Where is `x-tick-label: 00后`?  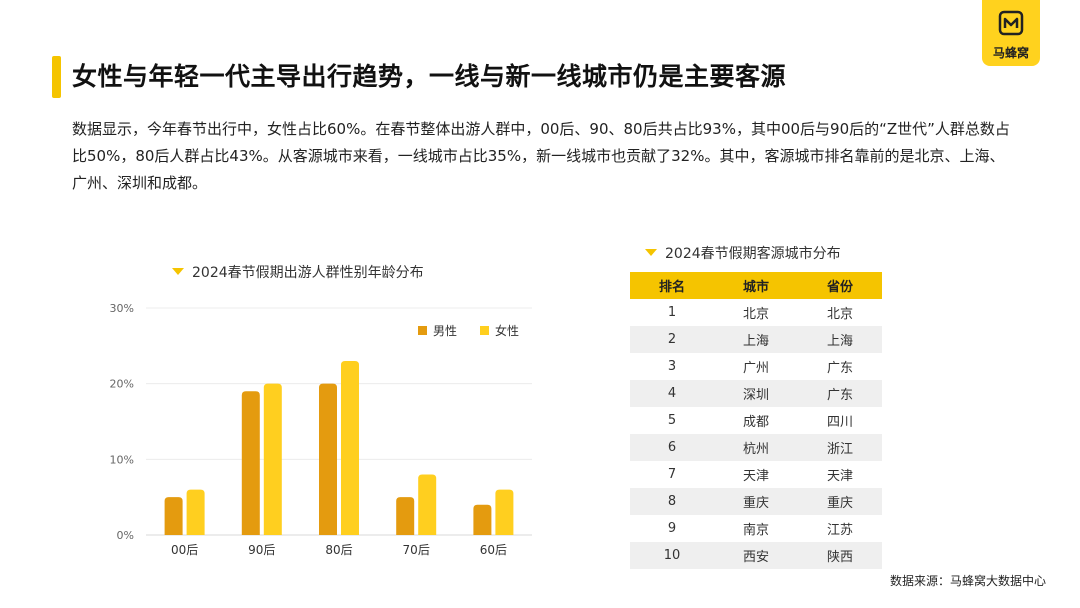
x-tick-label: 00后 is located at coordinates (184, 550).